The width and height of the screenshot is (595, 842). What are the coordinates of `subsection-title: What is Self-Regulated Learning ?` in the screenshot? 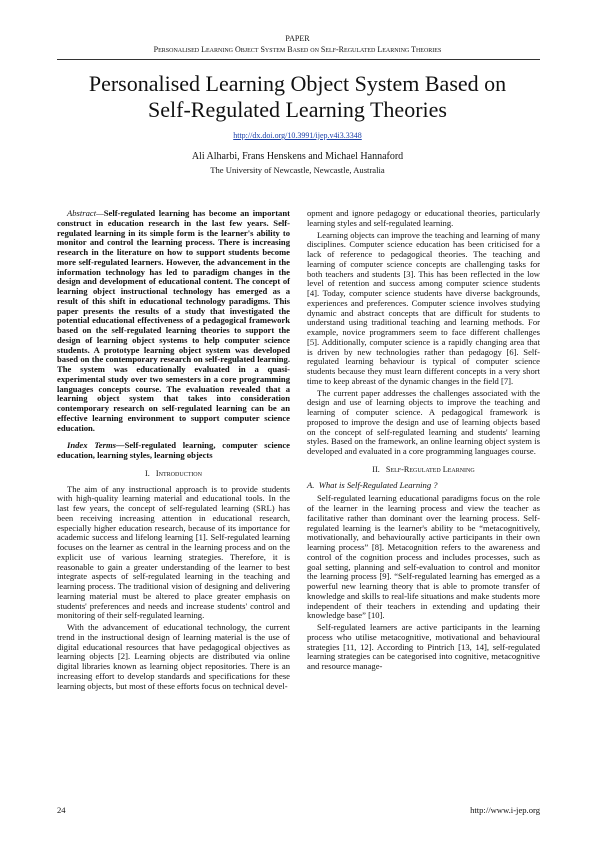 It's located at (378, 484).